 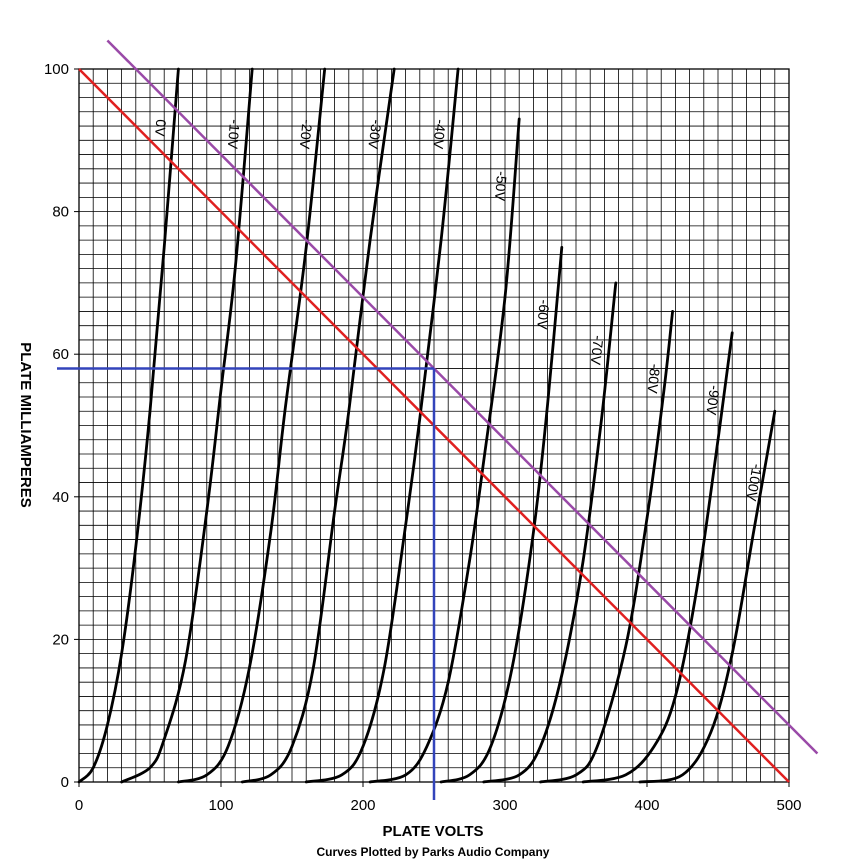 I want to click on y-axis-label: PLATE MILLIAMPERES, so click(x=25, y=425).